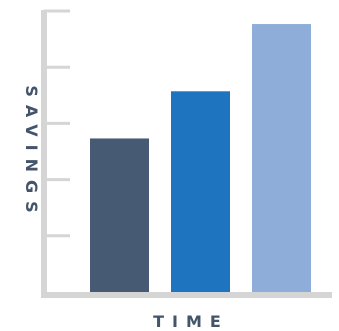 The width and height of the screenshot is (339, 331). Describe the element at coordinates (191, 321) in the screenshot. I see `x-axis-title: TIME` at that location.